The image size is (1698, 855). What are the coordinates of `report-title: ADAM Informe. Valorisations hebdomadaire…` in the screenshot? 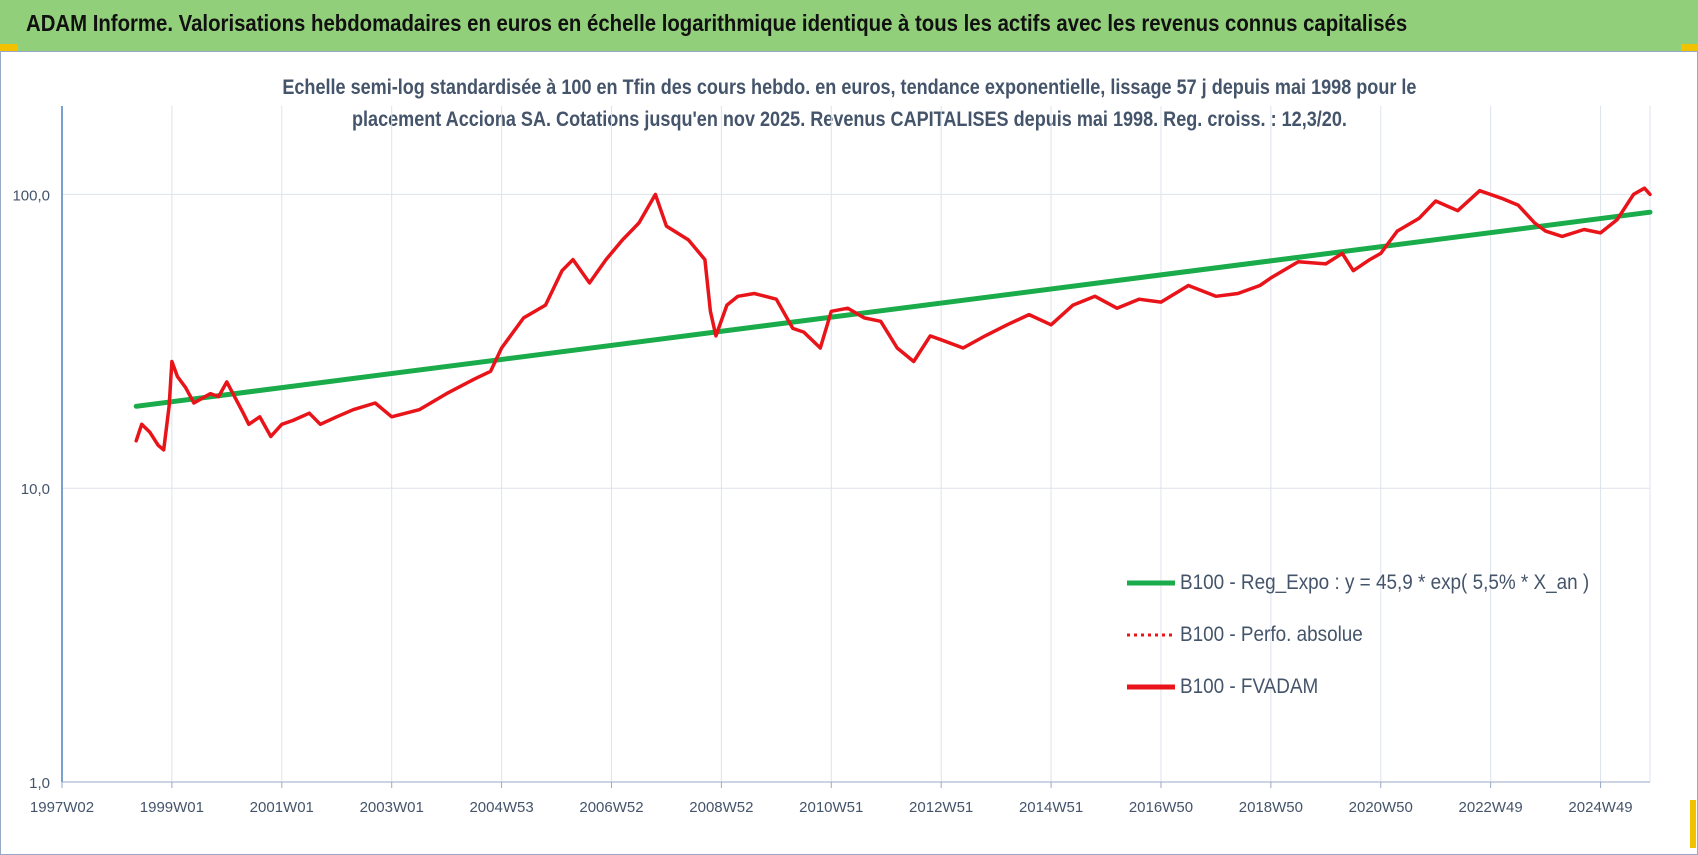 It's located at (717, 23).